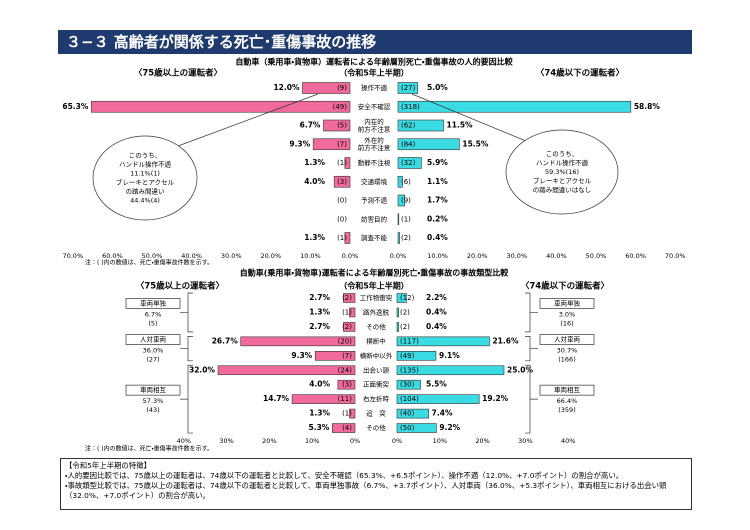 The width and height of the screenshot is (750, 530). What do you see at coordinates (566, 323) in the screenshot?
I see `group-count: (16)` at bounding box center [566, 323].